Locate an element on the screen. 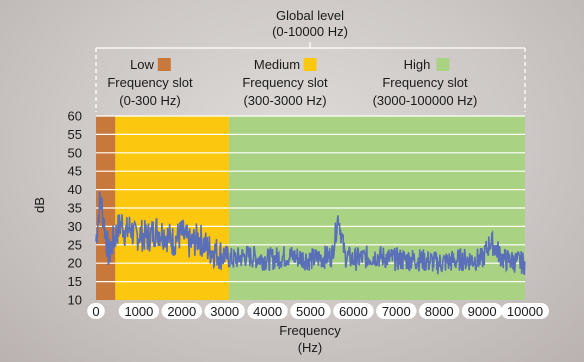 This screenshot has width=584, height=362. x-tick-label: 8000 is located at coordinates (439, 311).